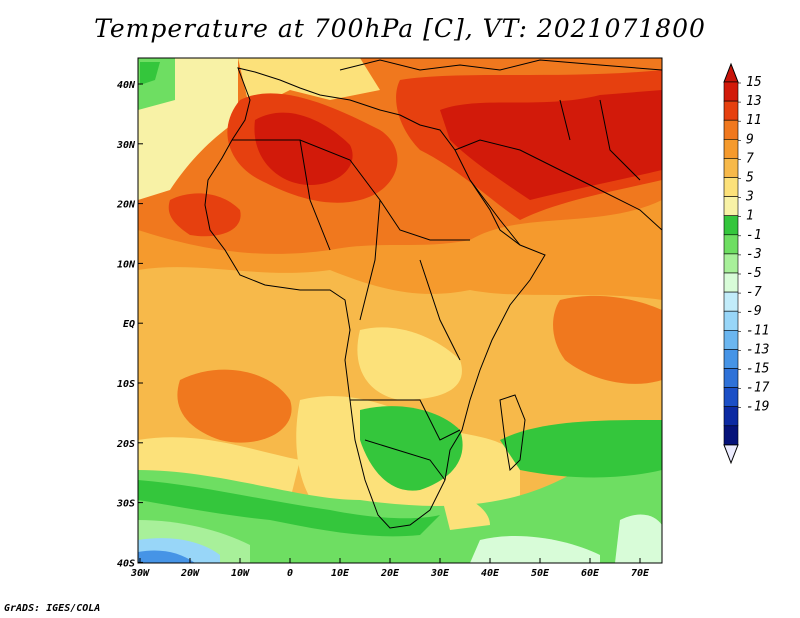 This screenshot has height=618, width=800. I want to click on colorbar-label: -11, so click(757, 330).